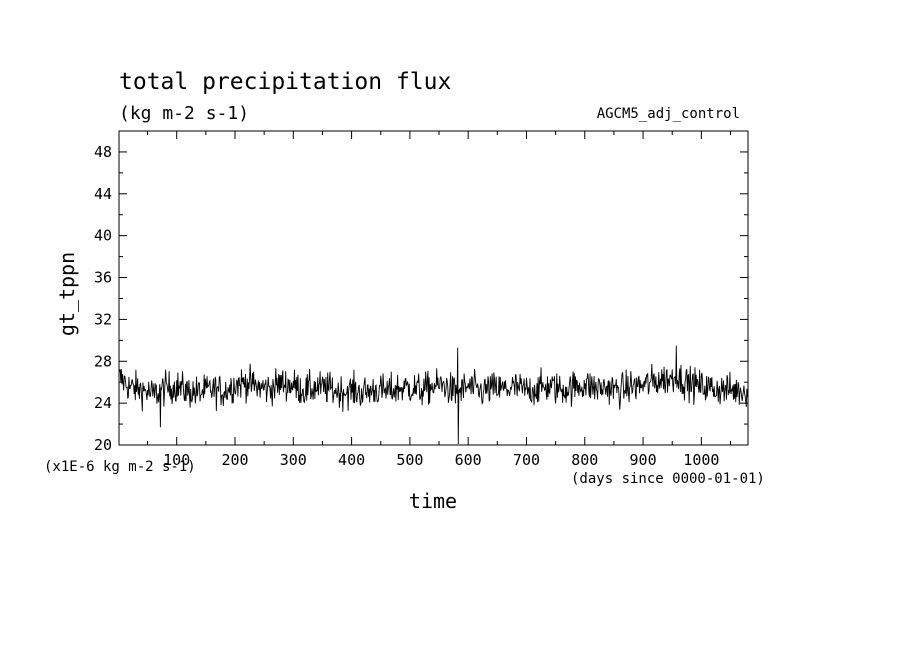 This screenshot has height=654, width=904. Describe the element at coordinates (668, 114) in the screenshot. I see `dataset-label: AGCM5_adj_control` at that location.